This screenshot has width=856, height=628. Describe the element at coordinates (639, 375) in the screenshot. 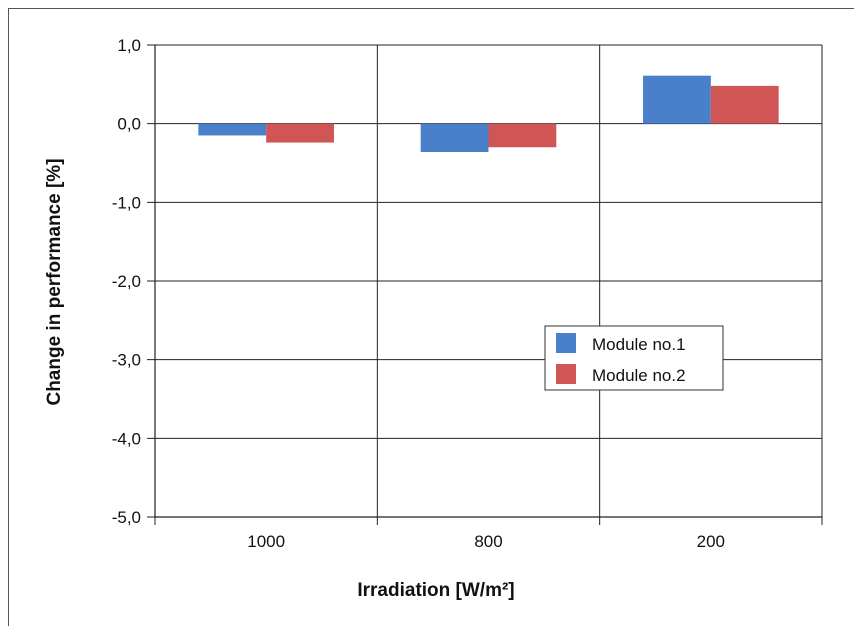

I see `legend-label-module-2: Module no.2` at that location.